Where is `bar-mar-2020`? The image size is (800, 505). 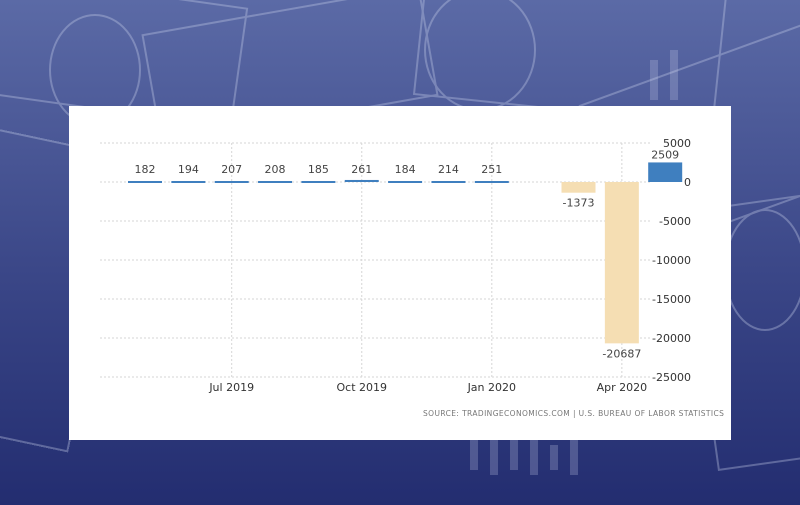
bar-mar-2020 is located at coordinates (578, 187).